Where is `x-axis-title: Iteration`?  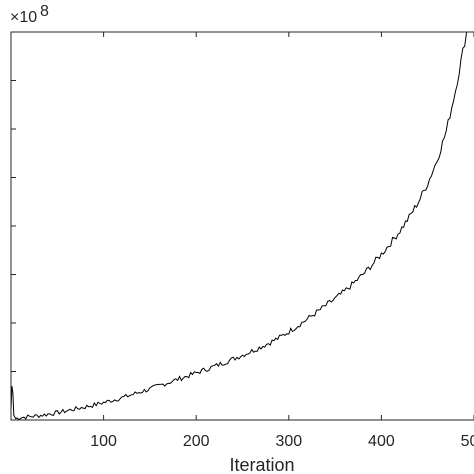 x-axis-title: Iteration is located at coordinates (261, 464).